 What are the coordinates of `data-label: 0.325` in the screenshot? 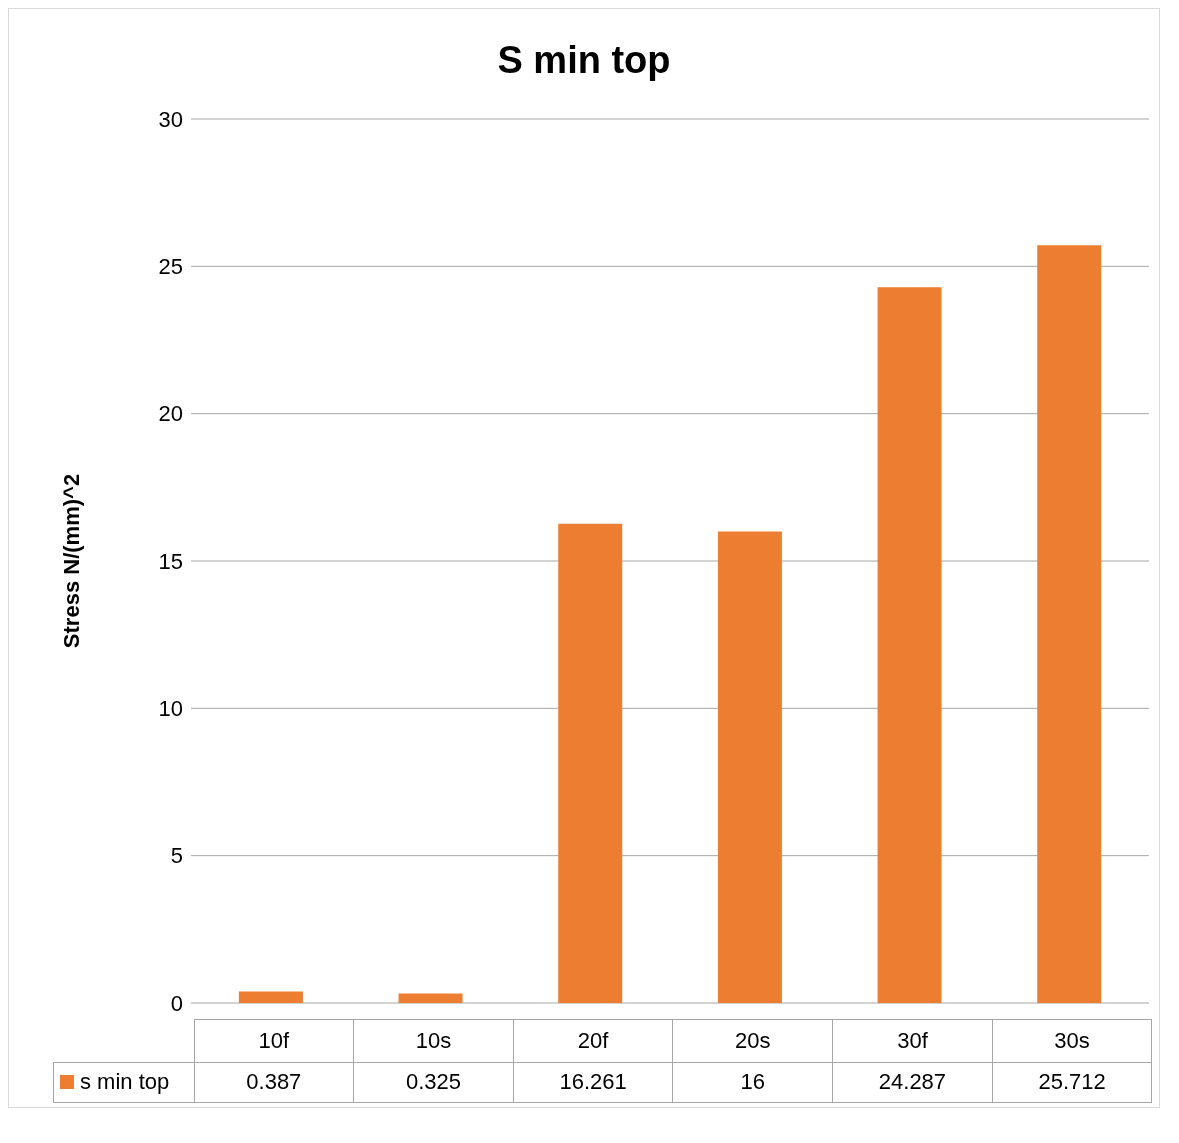 It's located at (433, 1082).